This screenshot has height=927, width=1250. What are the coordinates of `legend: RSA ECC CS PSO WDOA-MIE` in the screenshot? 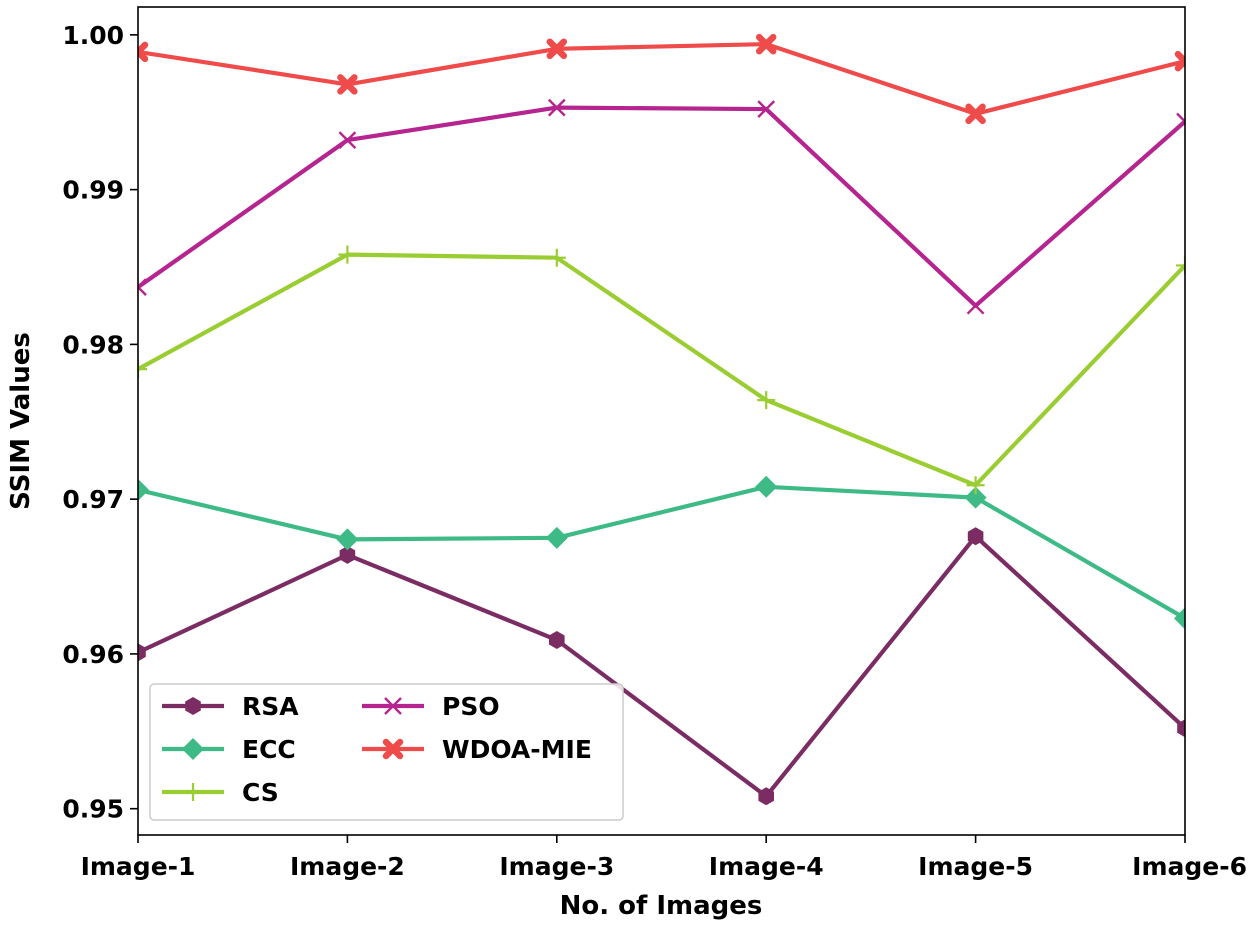 It's located at (386, 752).